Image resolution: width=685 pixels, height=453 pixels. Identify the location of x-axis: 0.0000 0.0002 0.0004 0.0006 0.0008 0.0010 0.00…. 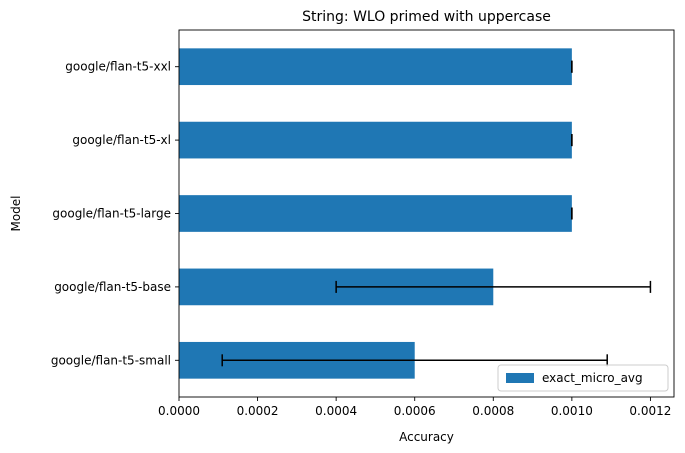
(414, 407).